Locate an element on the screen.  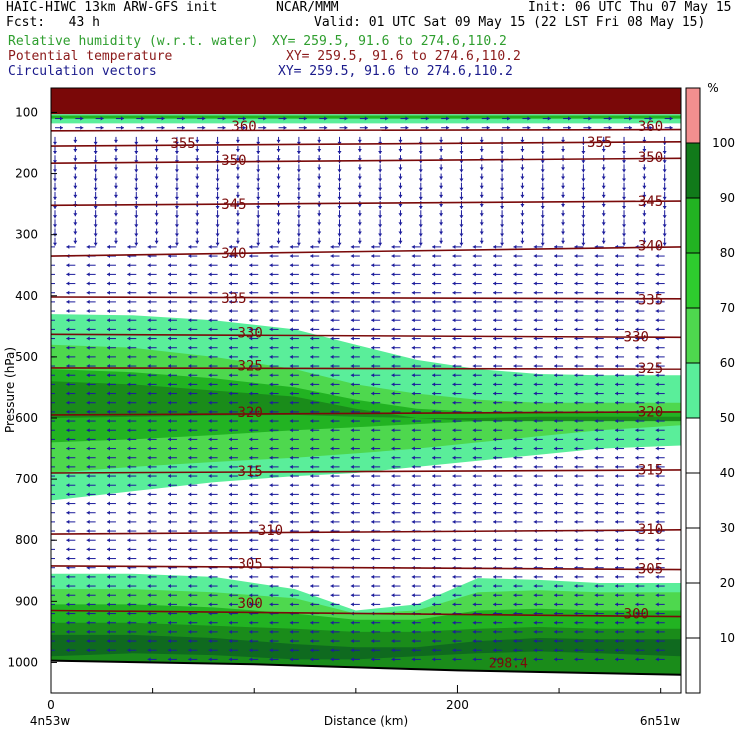
colorbar-tick-label: 100 is located at coordinates (723, 143).